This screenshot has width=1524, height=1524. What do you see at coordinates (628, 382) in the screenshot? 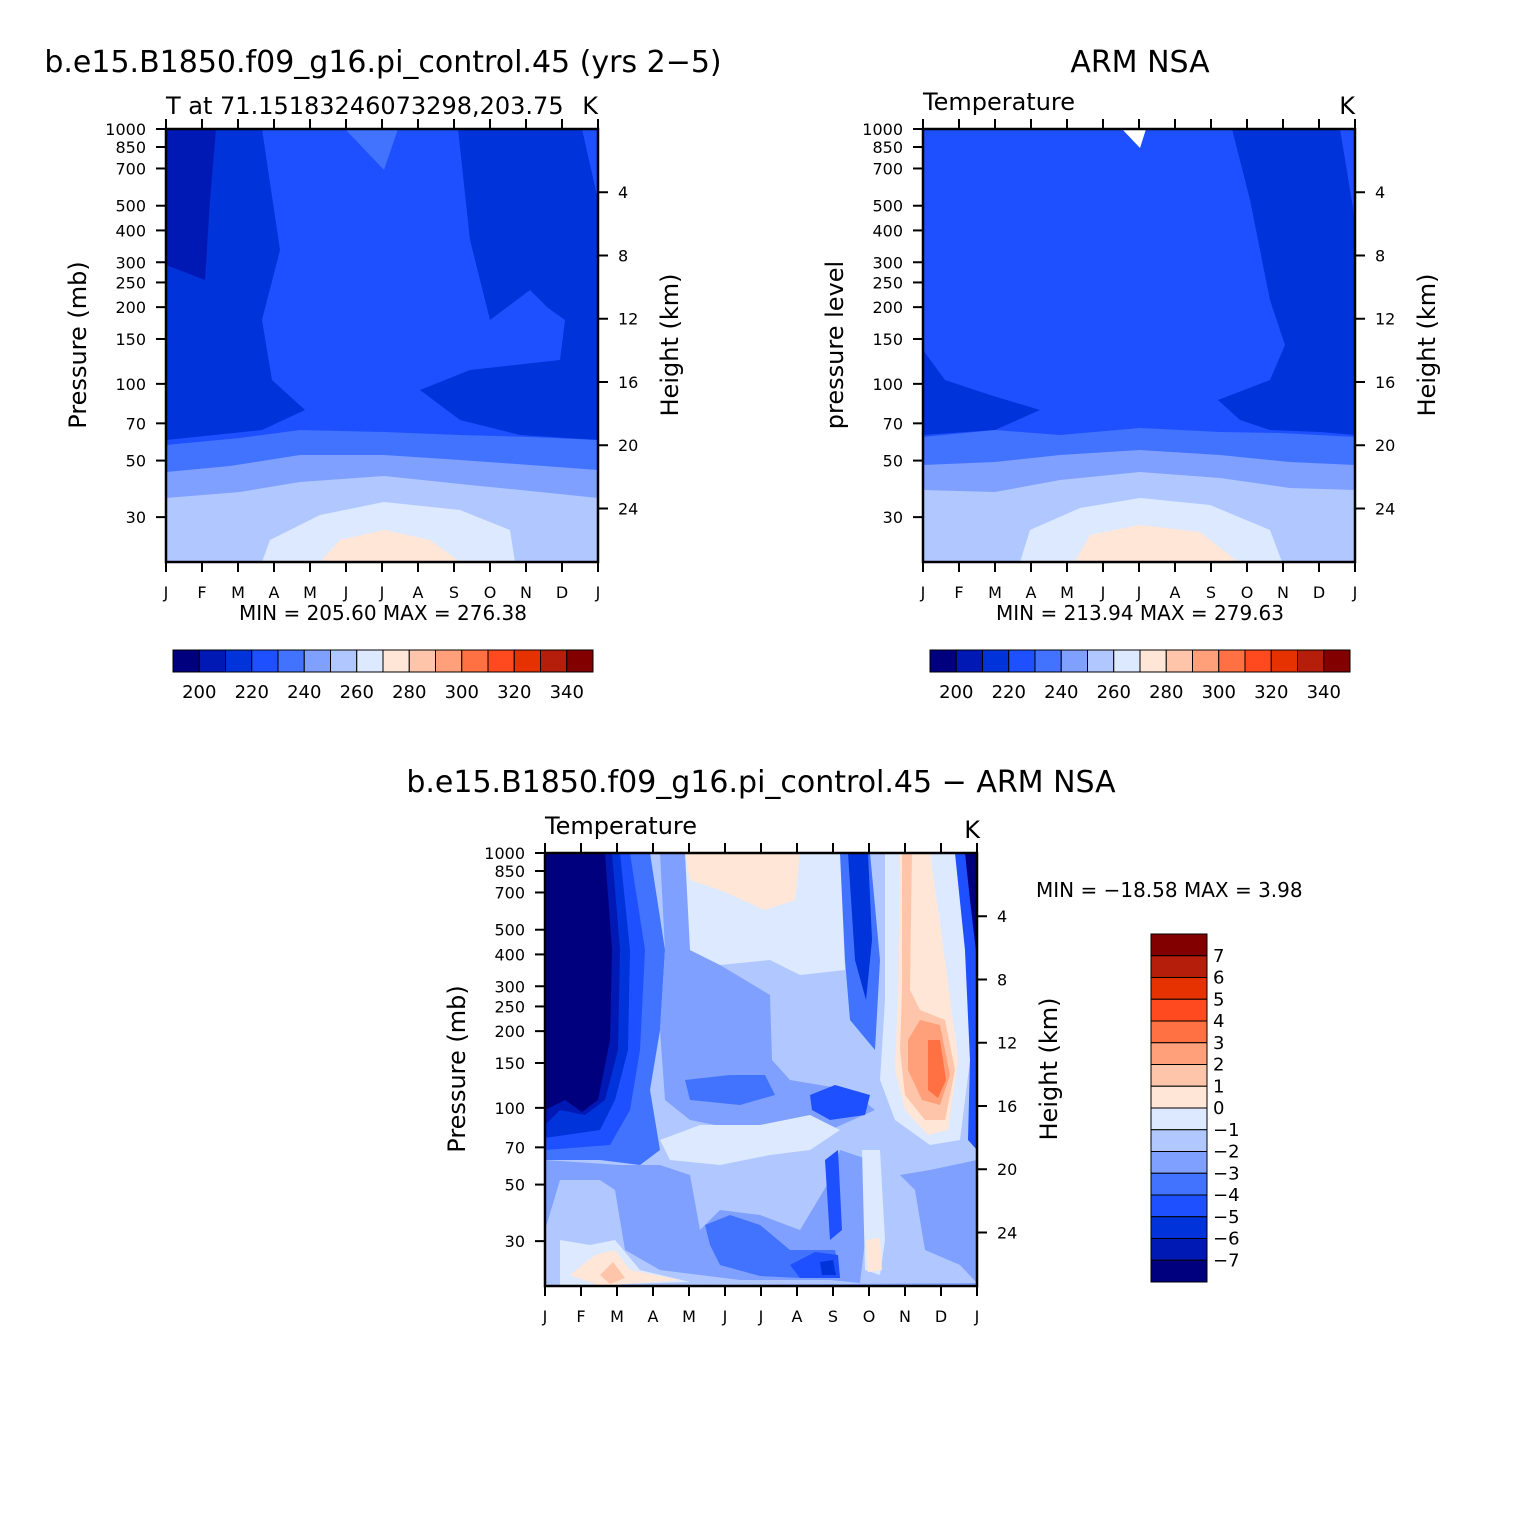
I see `y-right-tick-label: 16` at bounding box center [628, 382].